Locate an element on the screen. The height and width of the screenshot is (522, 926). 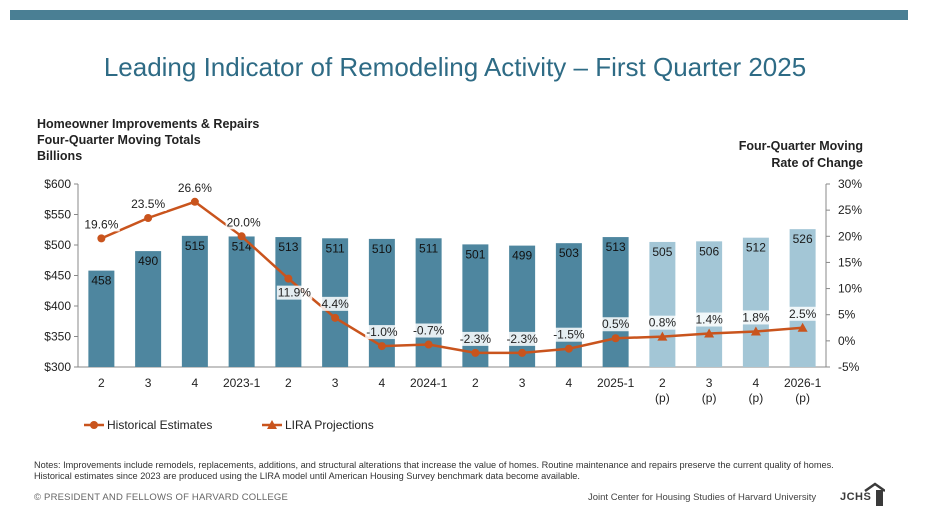
right-axis-title-line-1: Four-Quarter Moving is located at coordinates (800, 146).